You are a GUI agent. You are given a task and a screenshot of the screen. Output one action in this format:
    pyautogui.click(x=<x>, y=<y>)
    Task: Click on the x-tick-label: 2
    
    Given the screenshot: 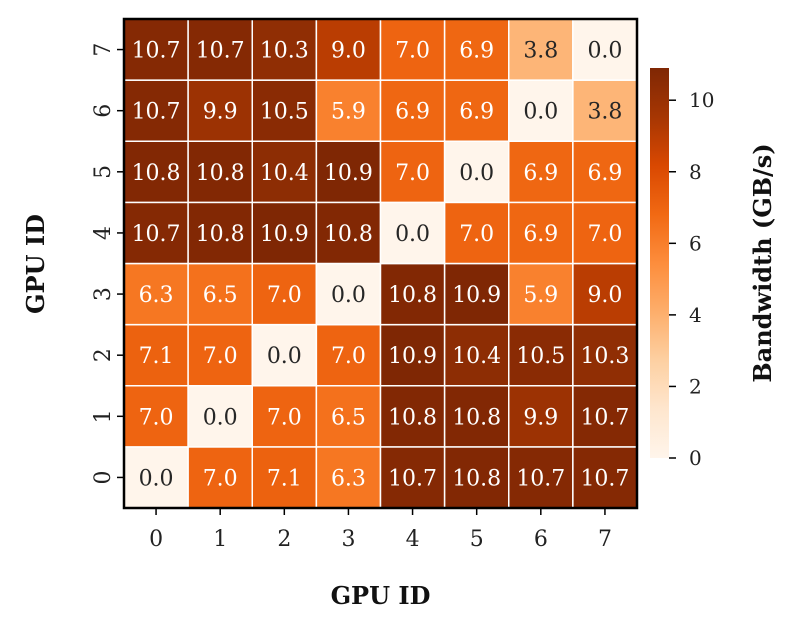 What is the action you would take?
    pyautogui.click(x=284, y=539)
    